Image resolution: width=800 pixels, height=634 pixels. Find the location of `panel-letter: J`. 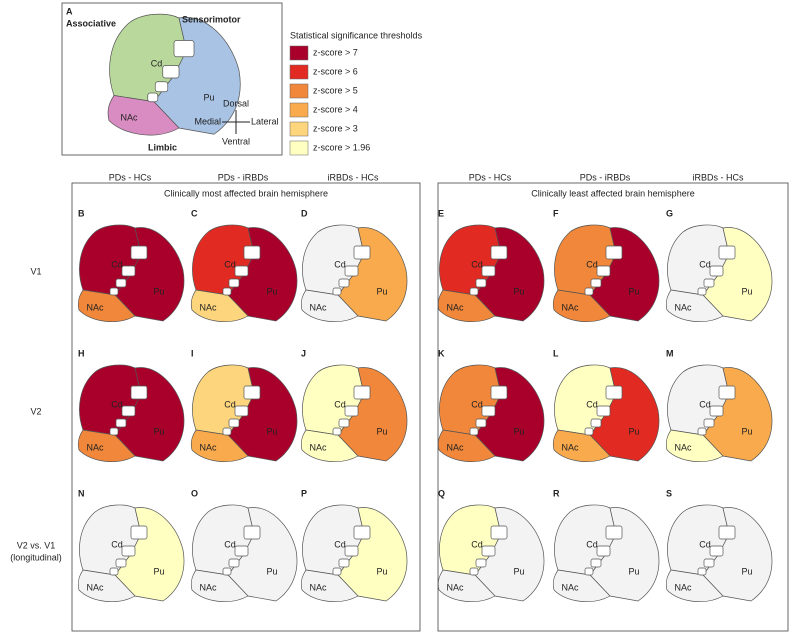

panel-letter: J is located at coordinates (303, 353).